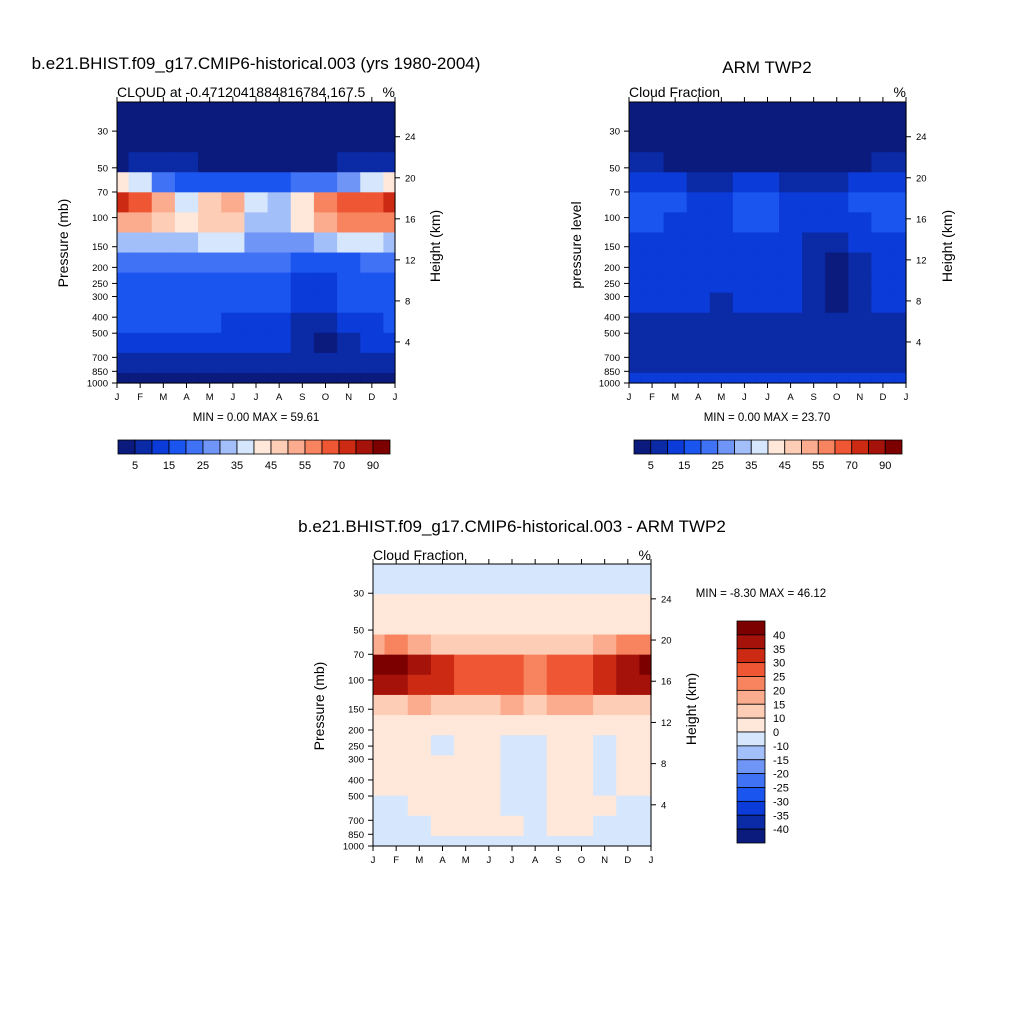  What do you see at coordinates (666, 682) in the screenshot?
I see `y-right-tick-label: 16` at bounding box center [666, 682].